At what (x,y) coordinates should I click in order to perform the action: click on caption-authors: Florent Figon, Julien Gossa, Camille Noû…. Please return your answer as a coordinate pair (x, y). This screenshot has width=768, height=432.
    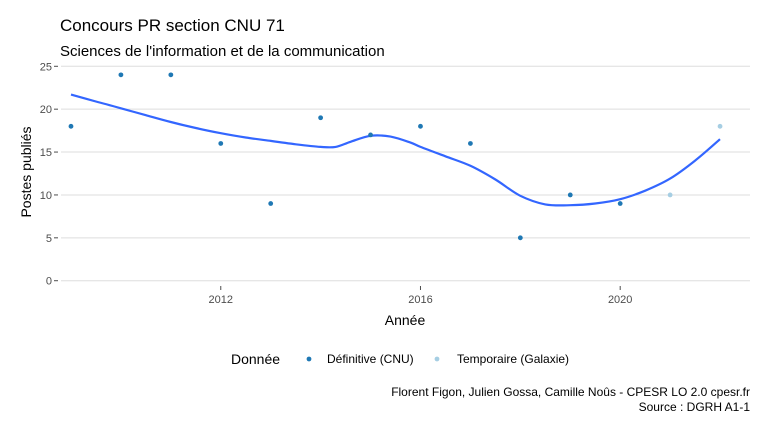
    Looking at the image, I should click on (570, 392).